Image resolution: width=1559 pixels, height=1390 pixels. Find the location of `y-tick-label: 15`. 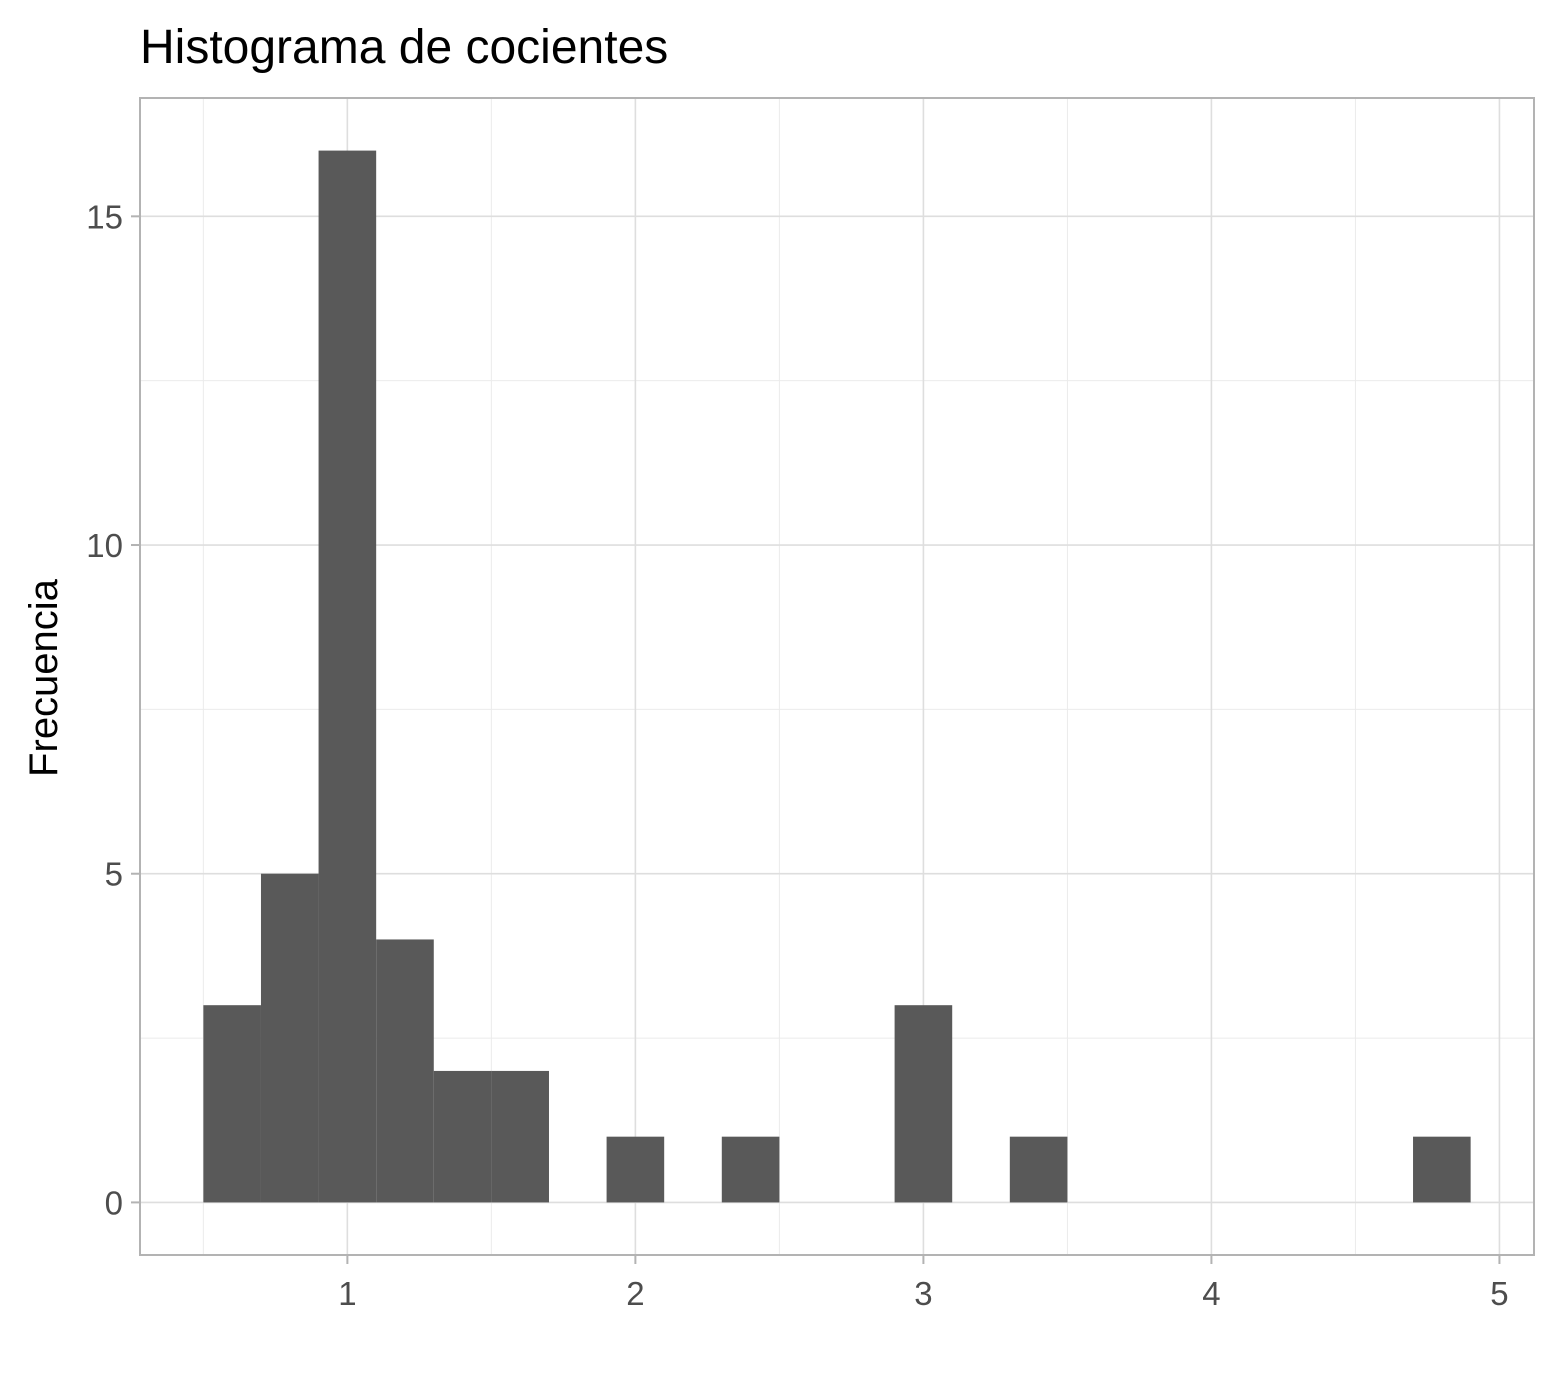

y-tick-label: 15 is located at coordinates (104, 216).